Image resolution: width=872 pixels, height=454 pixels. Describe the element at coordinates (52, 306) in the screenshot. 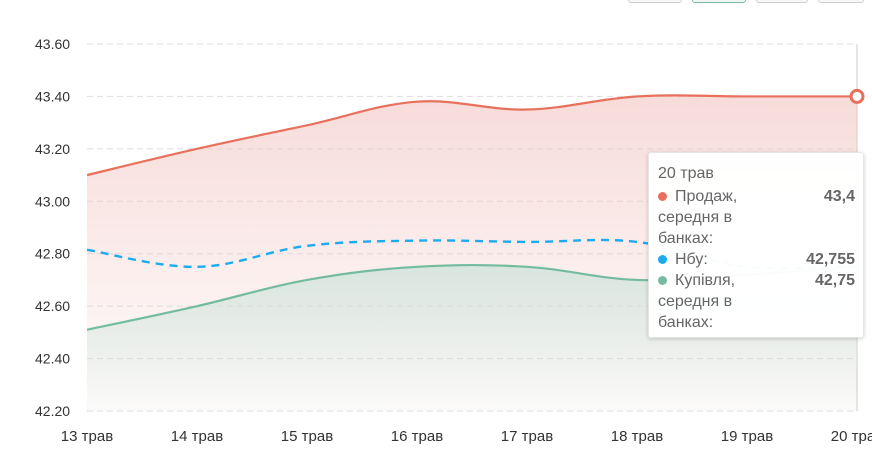

I see `y-tick-label: 42.60` at that location.